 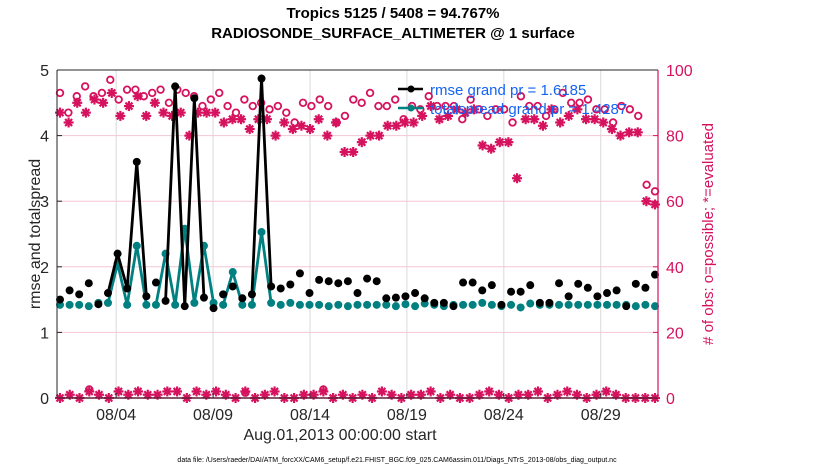 What do you see at coordinates (407, 415) in the screenshot?
I see `x-tick-label: 08/19` at bounding box center [407, 415].